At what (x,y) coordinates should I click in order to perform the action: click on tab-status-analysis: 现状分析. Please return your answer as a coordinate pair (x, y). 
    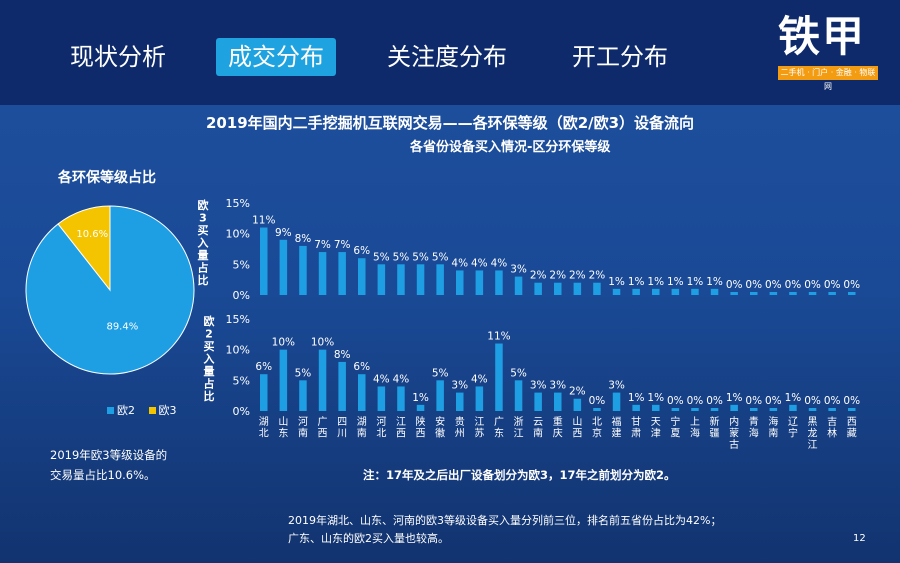
    Looking at the image, I should click on (118, 57).